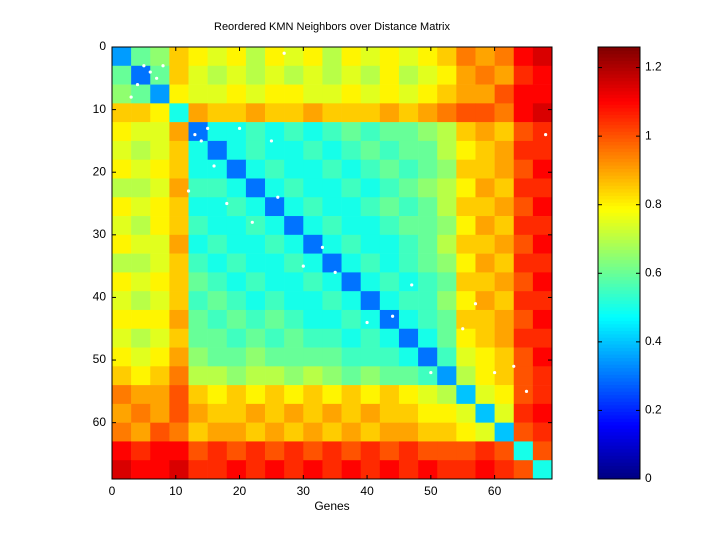 This screenshot has height=540, width=720. I want to click on x-tick-label: 10, so click(176, 491).